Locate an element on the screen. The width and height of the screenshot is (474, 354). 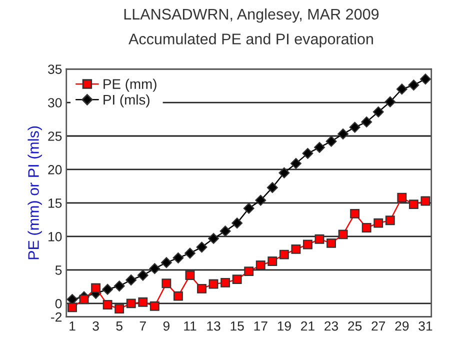
y-tick-label: 25 is located at coordinates (55, 136).